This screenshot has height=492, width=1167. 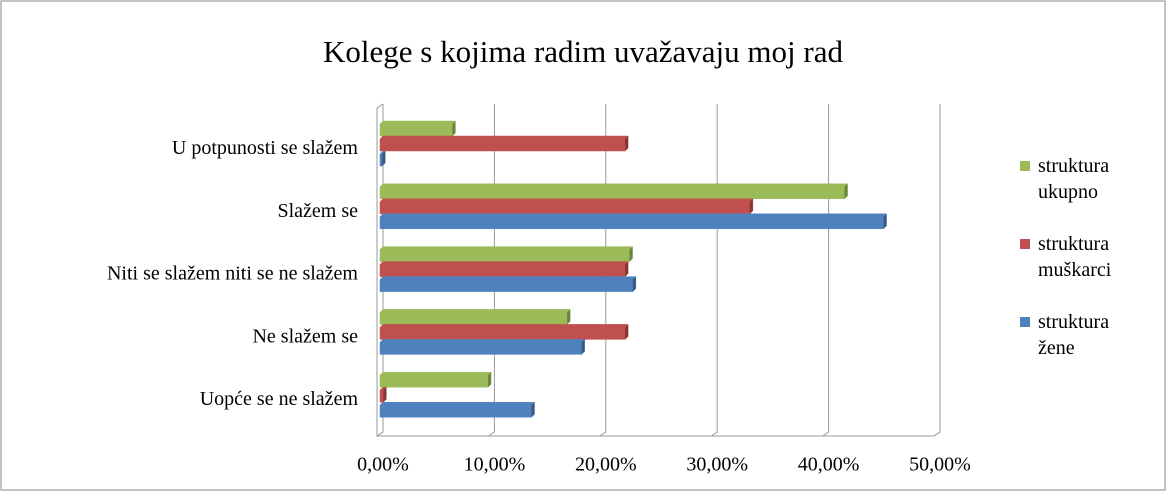 I want to click on legend-label: struktura žene, so click(x=1074, y=335).